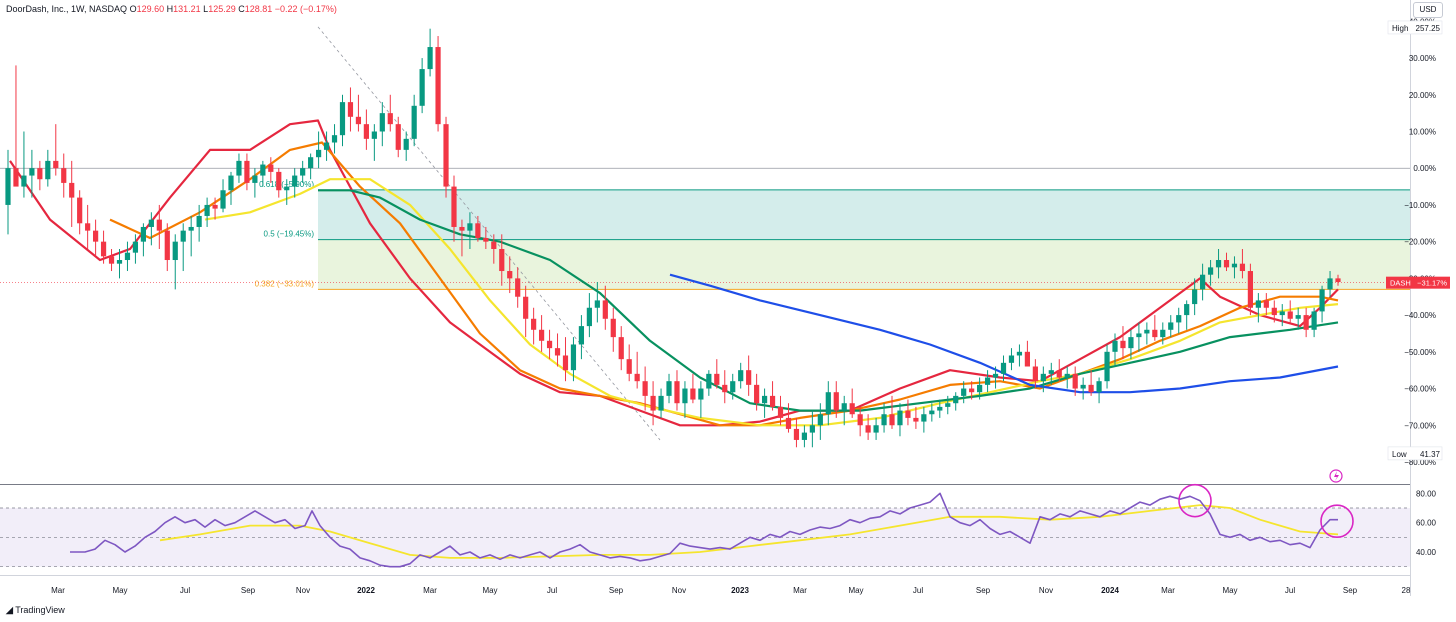 Image resolution: width=1456 pixels, height=622 pixels. What do you see at coordinates (150, 9) in the screenshot?
I see `open-value: 129.60` at bounding box center [150, 9].